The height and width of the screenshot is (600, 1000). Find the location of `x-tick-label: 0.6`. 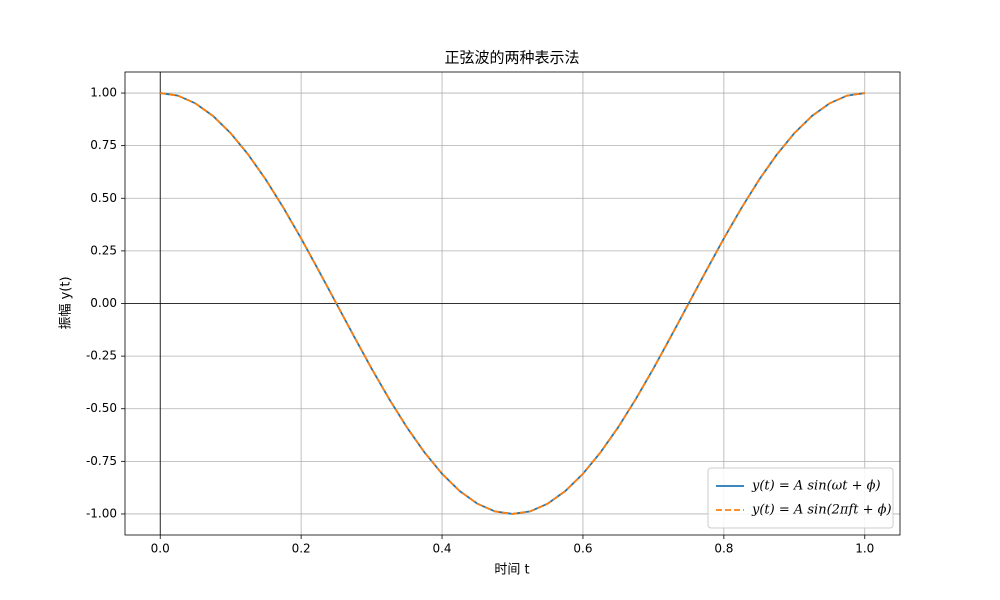

x-tick-label: 0.6 is located at coordinates (582, 549).